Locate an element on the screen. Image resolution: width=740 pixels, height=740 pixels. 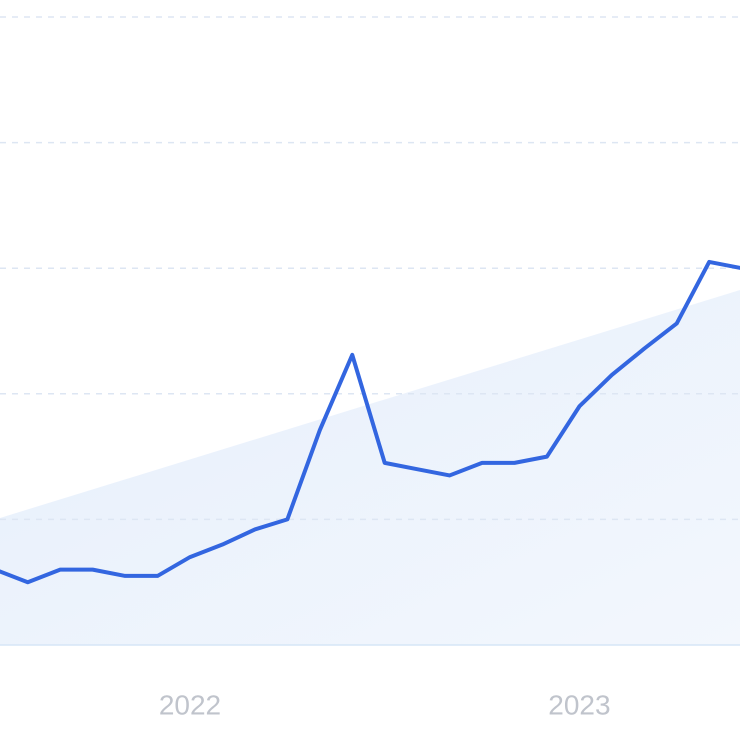
x-tick-label: 2023 is located at coordinates (579, 704).